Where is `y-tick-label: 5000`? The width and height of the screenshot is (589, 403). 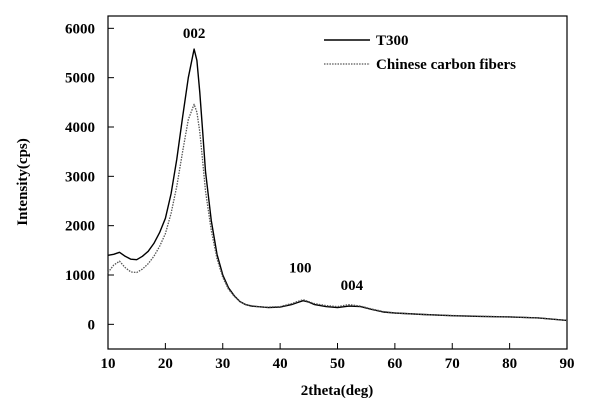 y-tick-label: 5000 is located at coordinates (80, 79).